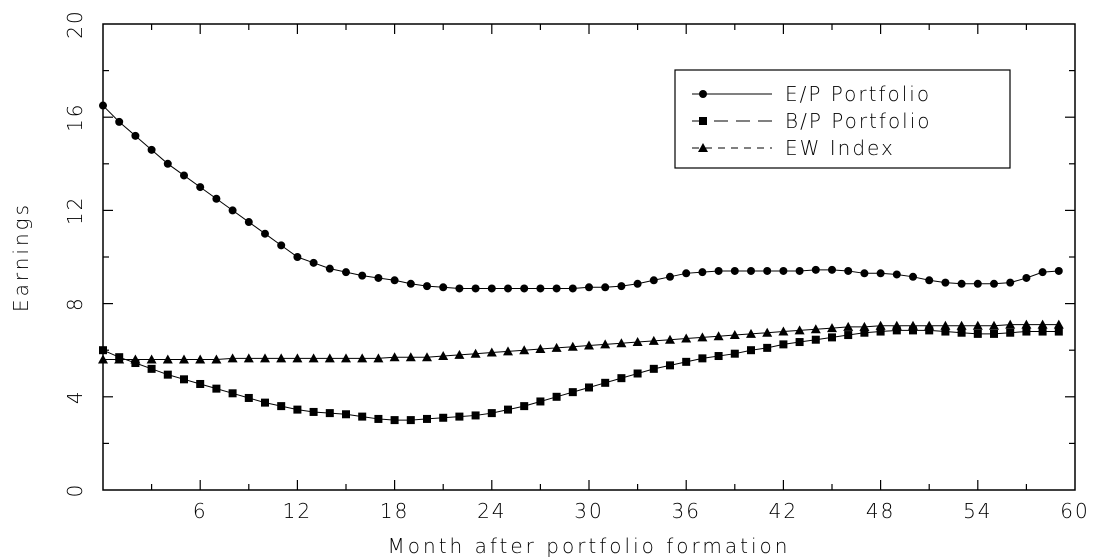  Describe the element at coordinates (75, 490) in the screenshot. I see `y-tick-label: 0` at that location.